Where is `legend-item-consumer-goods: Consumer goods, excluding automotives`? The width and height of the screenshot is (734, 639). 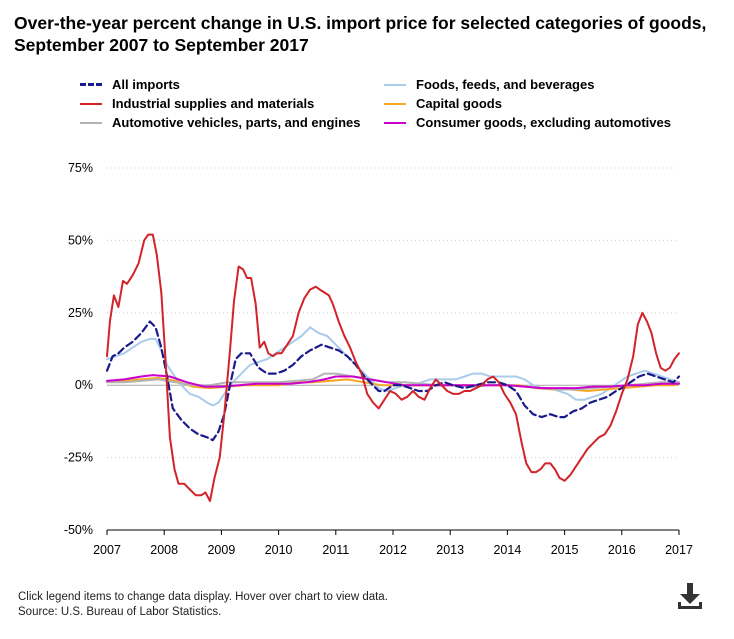
legend-item-consumer-goods: Consumer goods, excluding automotives is located at coordinates (527, 122).